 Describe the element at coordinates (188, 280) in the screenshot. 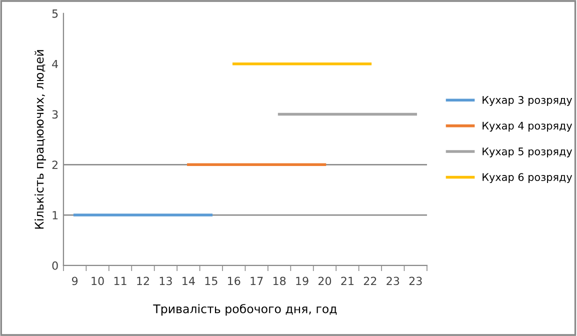

I see `x-tick-label: 14` at that location.